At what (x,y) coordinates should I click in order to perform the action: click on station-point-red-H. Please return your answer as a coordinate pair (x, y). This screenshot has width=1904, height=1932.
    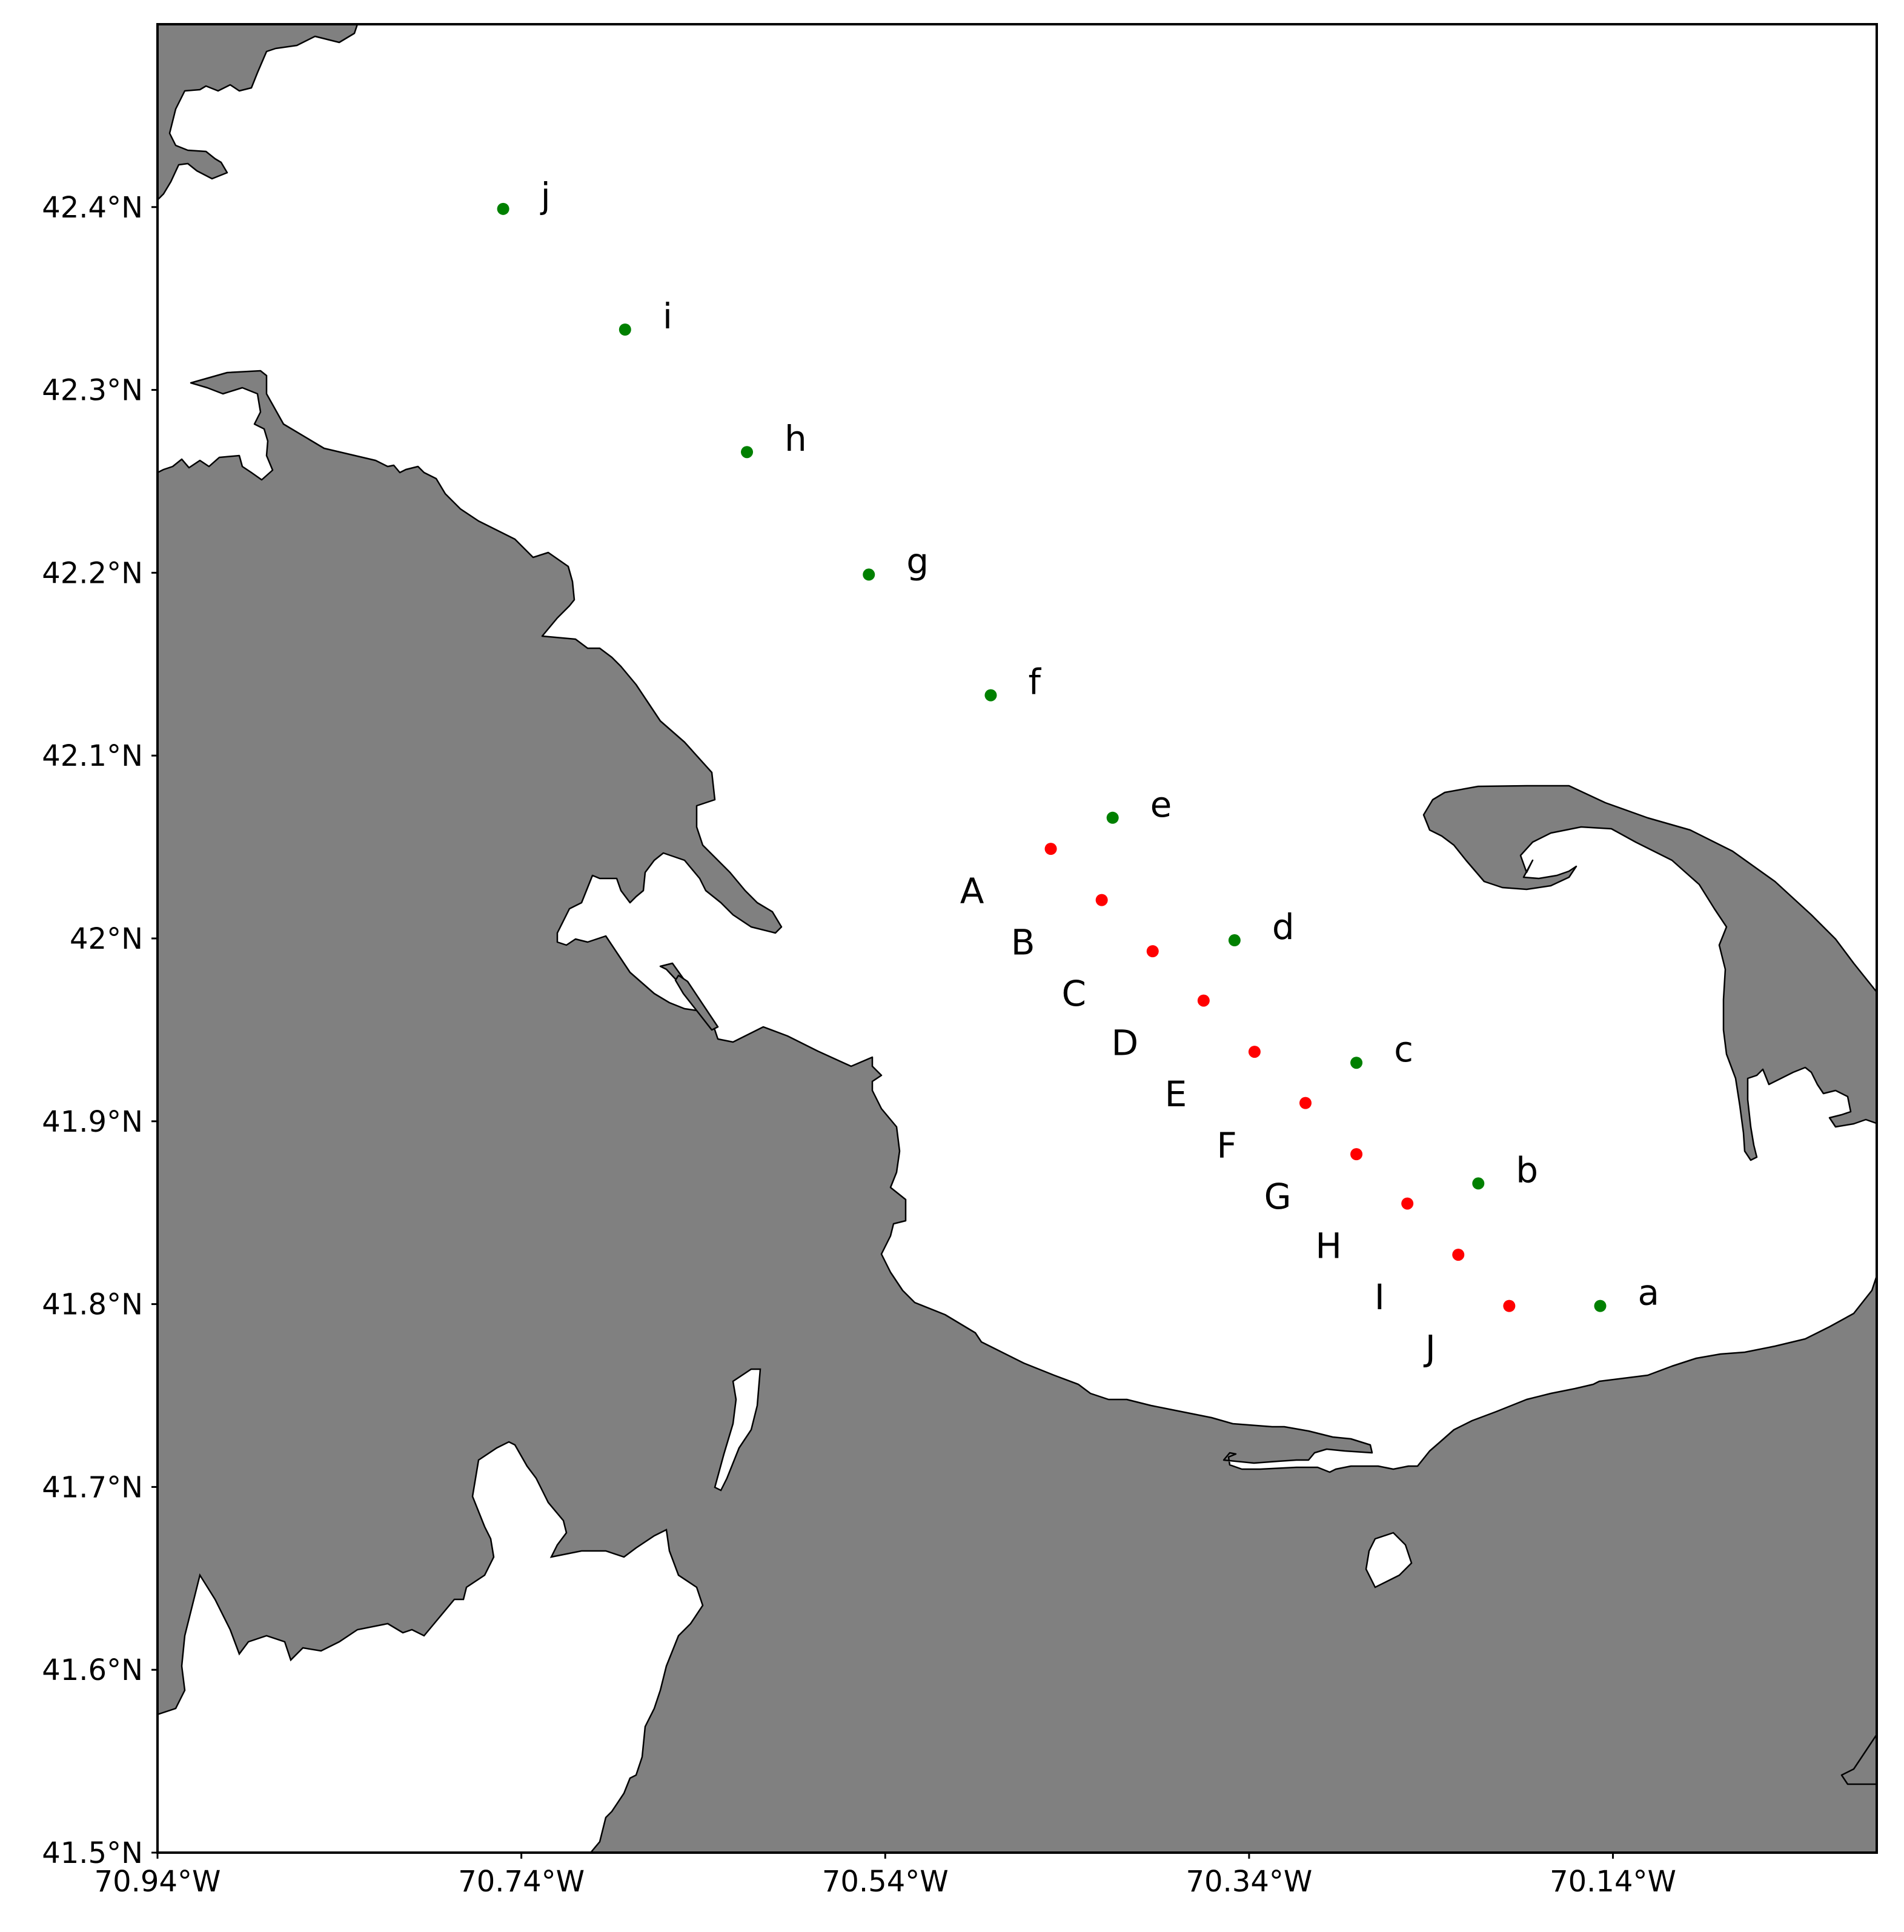
    Looking at the image, I should click on (1407, 1203).